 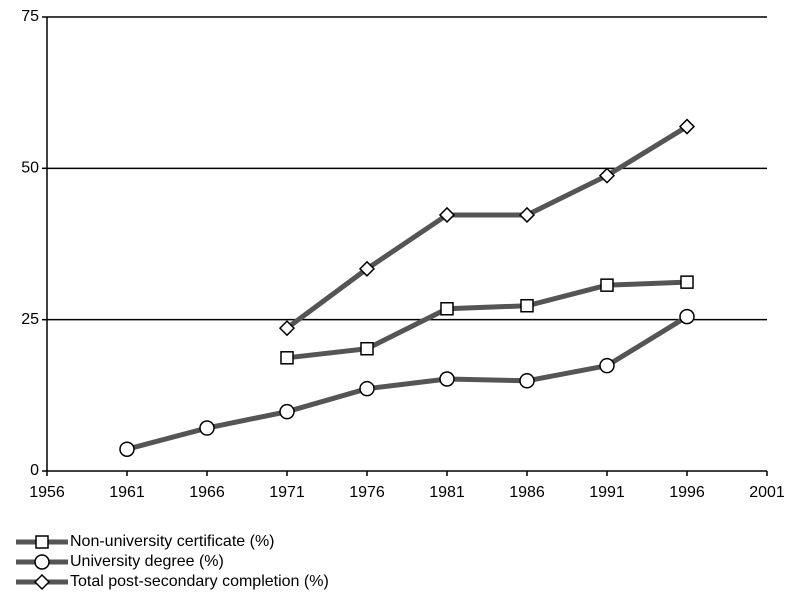 I want to click on legend-label: Non-university certificate (%), so click(x=172, y=541).